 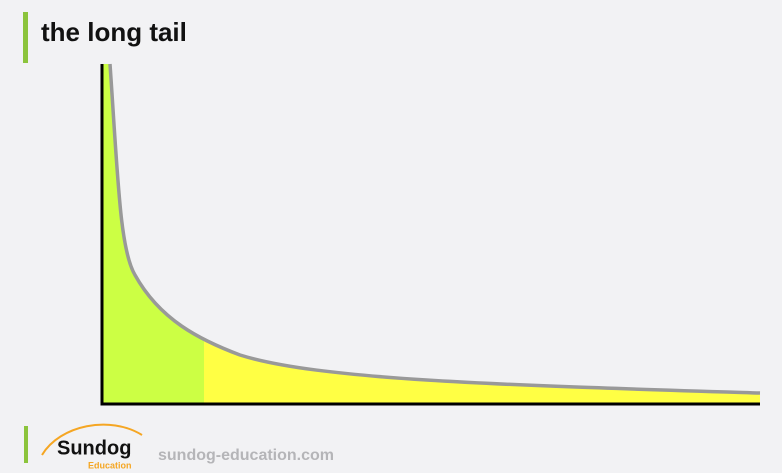 I want to click on logo-name: Sundog, so click(x=94, y=448).